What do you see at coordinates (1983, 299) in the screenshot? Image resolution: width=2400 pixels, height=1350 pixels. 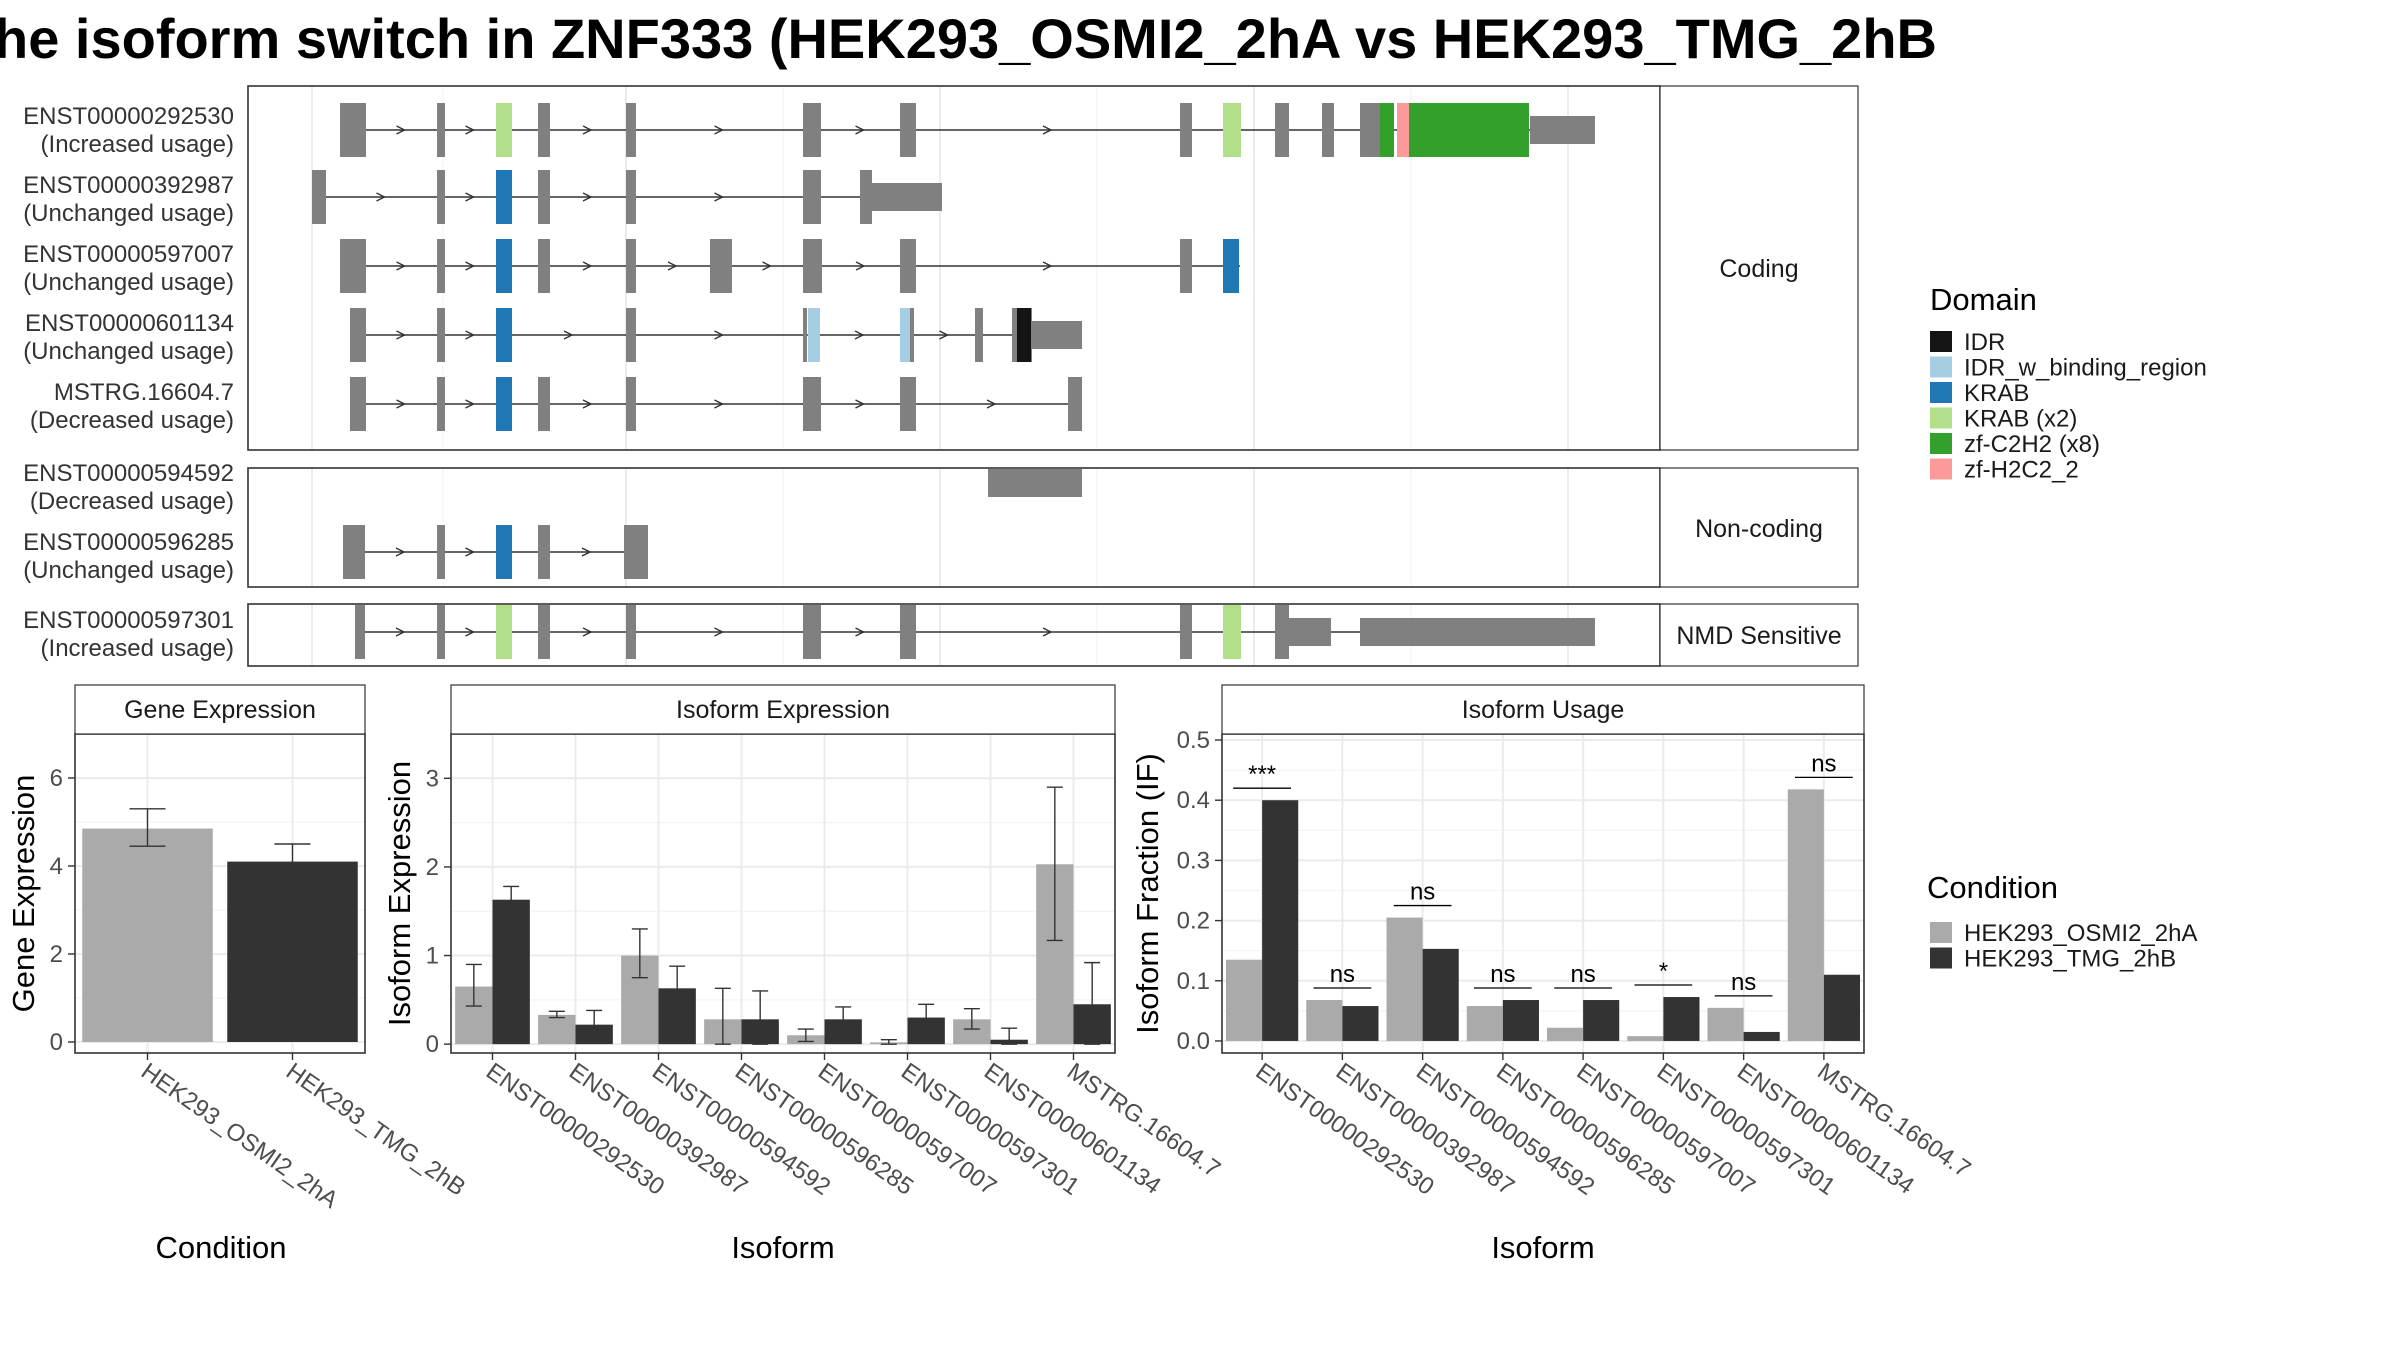 I see `domain-legend-title: Domain` at bounding box center [1983, 299].